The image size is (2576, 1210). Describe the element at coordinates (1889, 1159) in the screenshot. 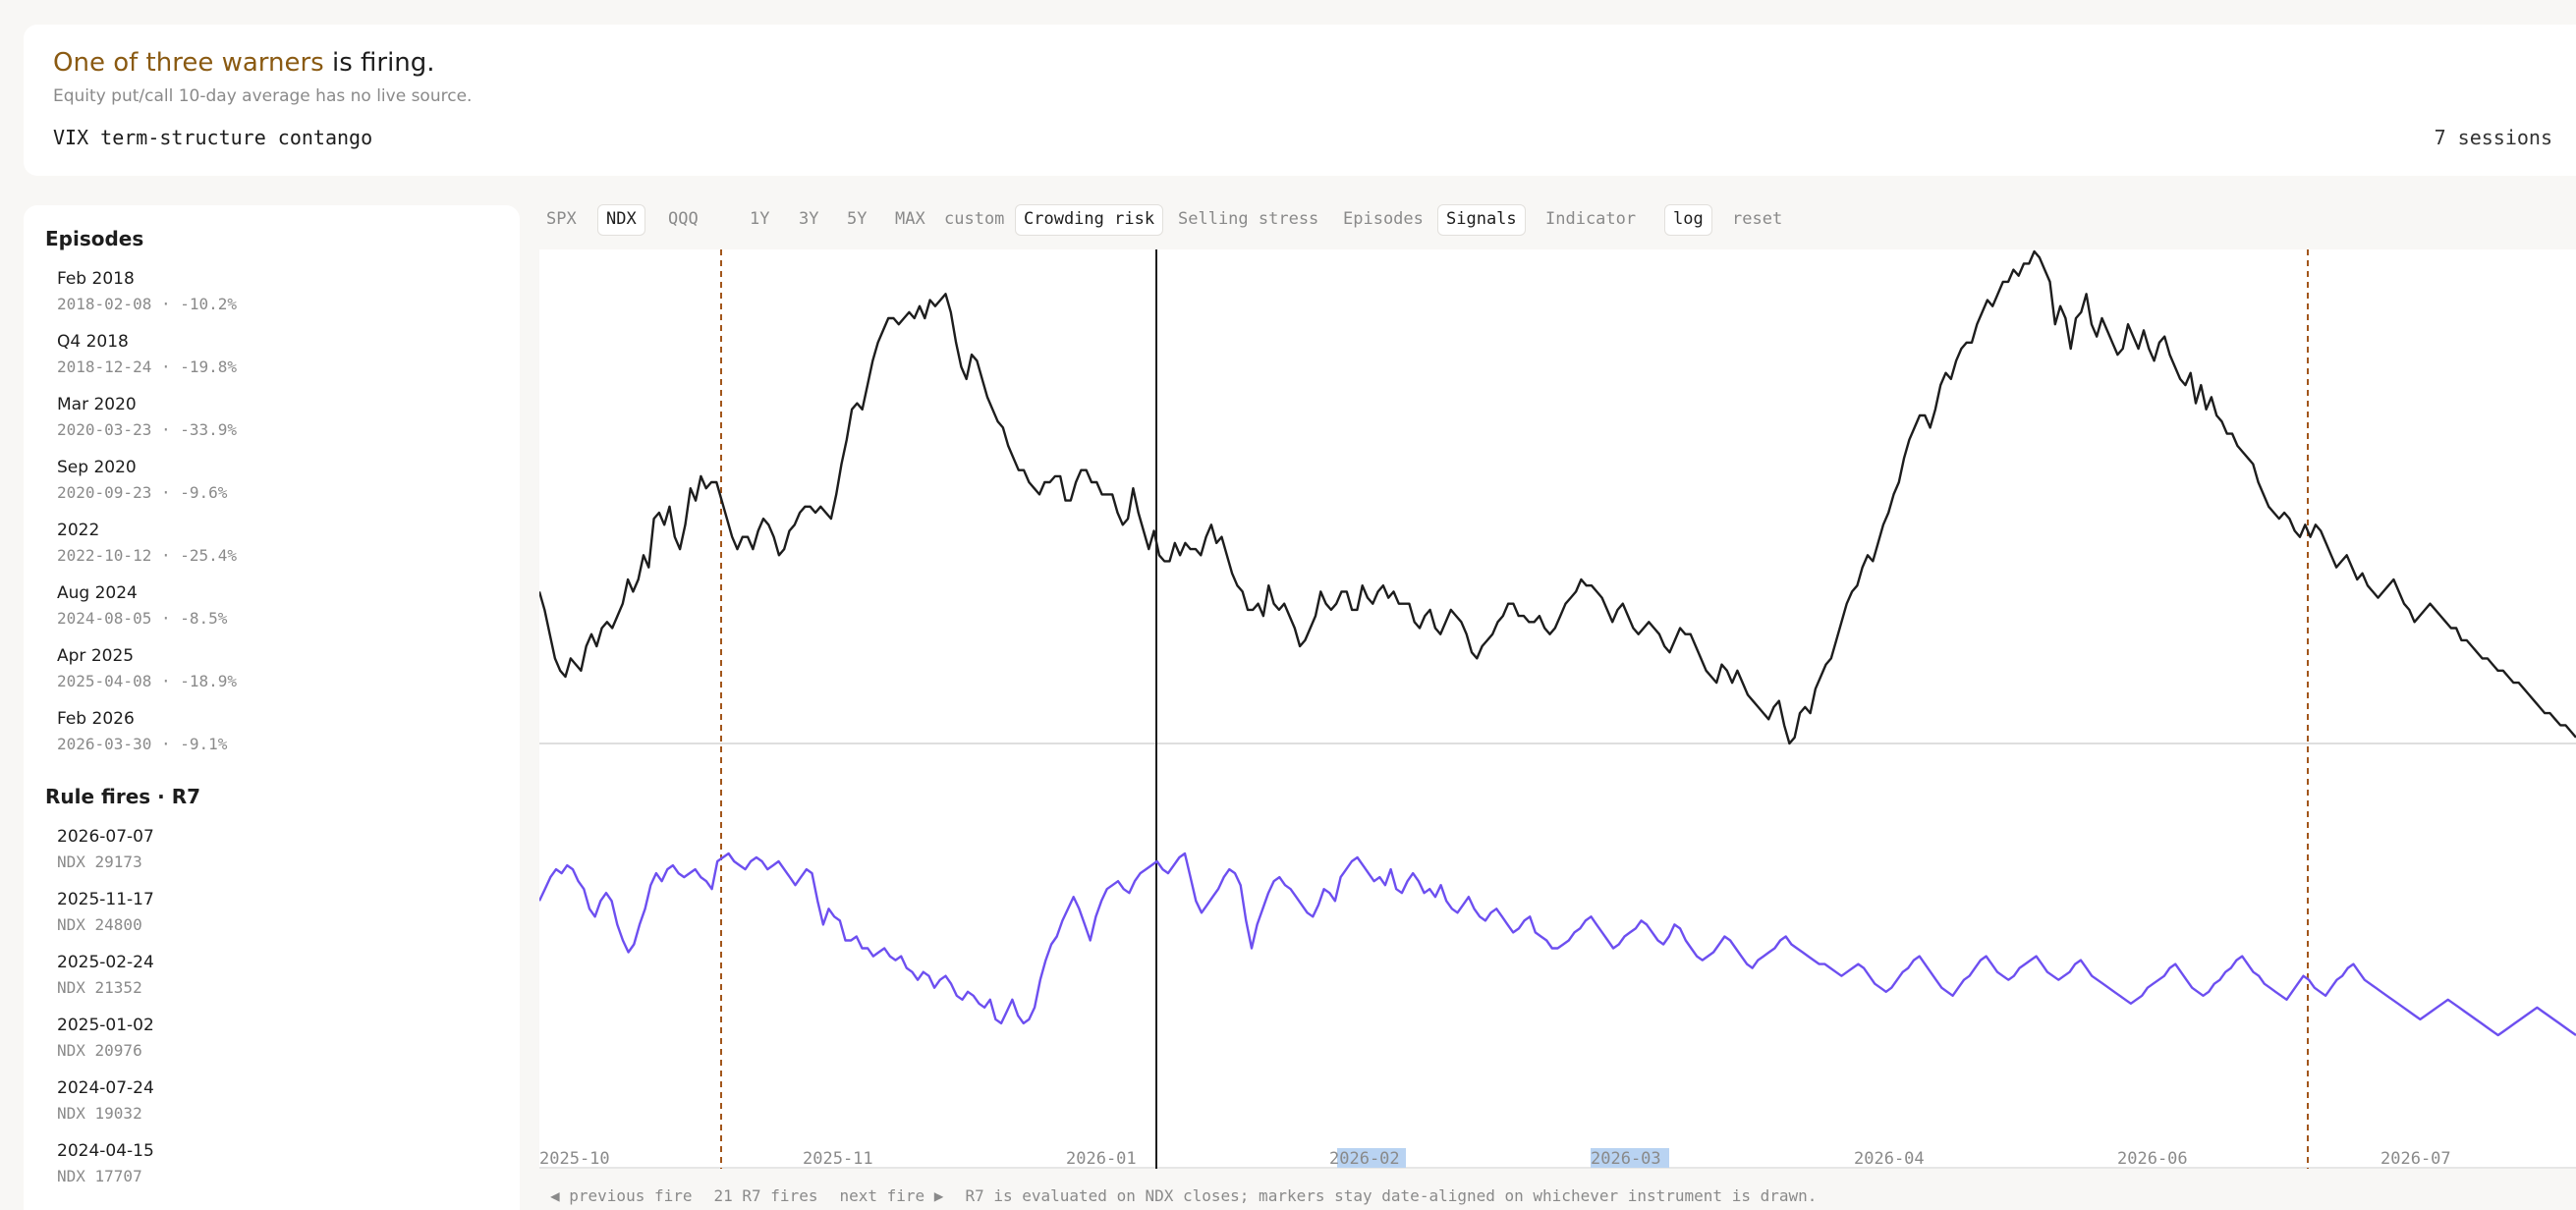

I see `x-tick-label: 2026-04` at that location.